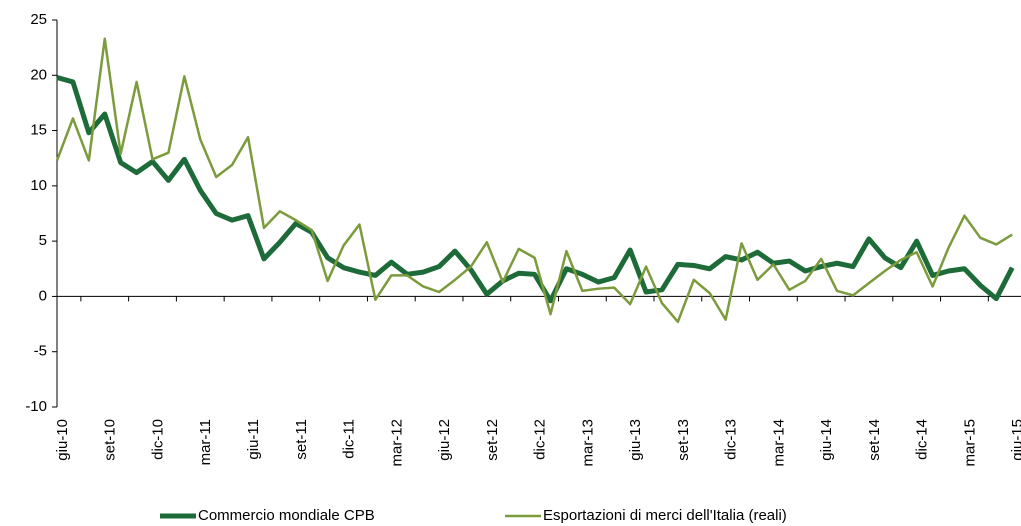 Image resolution: width=1021 pixels, height=526 pixels. Describe the element at coordinates (635, 440) in the screenshot. I see `x-tick-label: giu-13` at that location.